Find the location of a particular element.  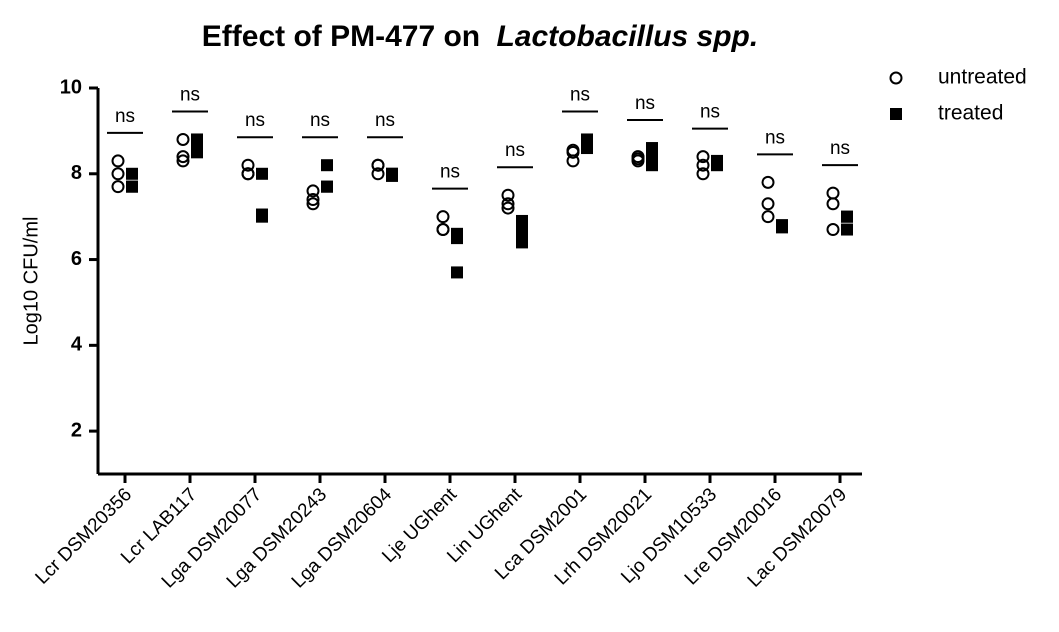

y-axis-label: Log10 CFU/ml is located at coordinates (31, 281).